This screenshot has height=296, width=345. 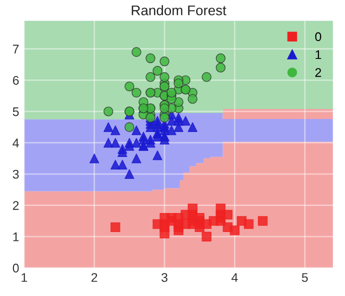 I want to click on y-tick-label: 7, so click(x=15, y=49).